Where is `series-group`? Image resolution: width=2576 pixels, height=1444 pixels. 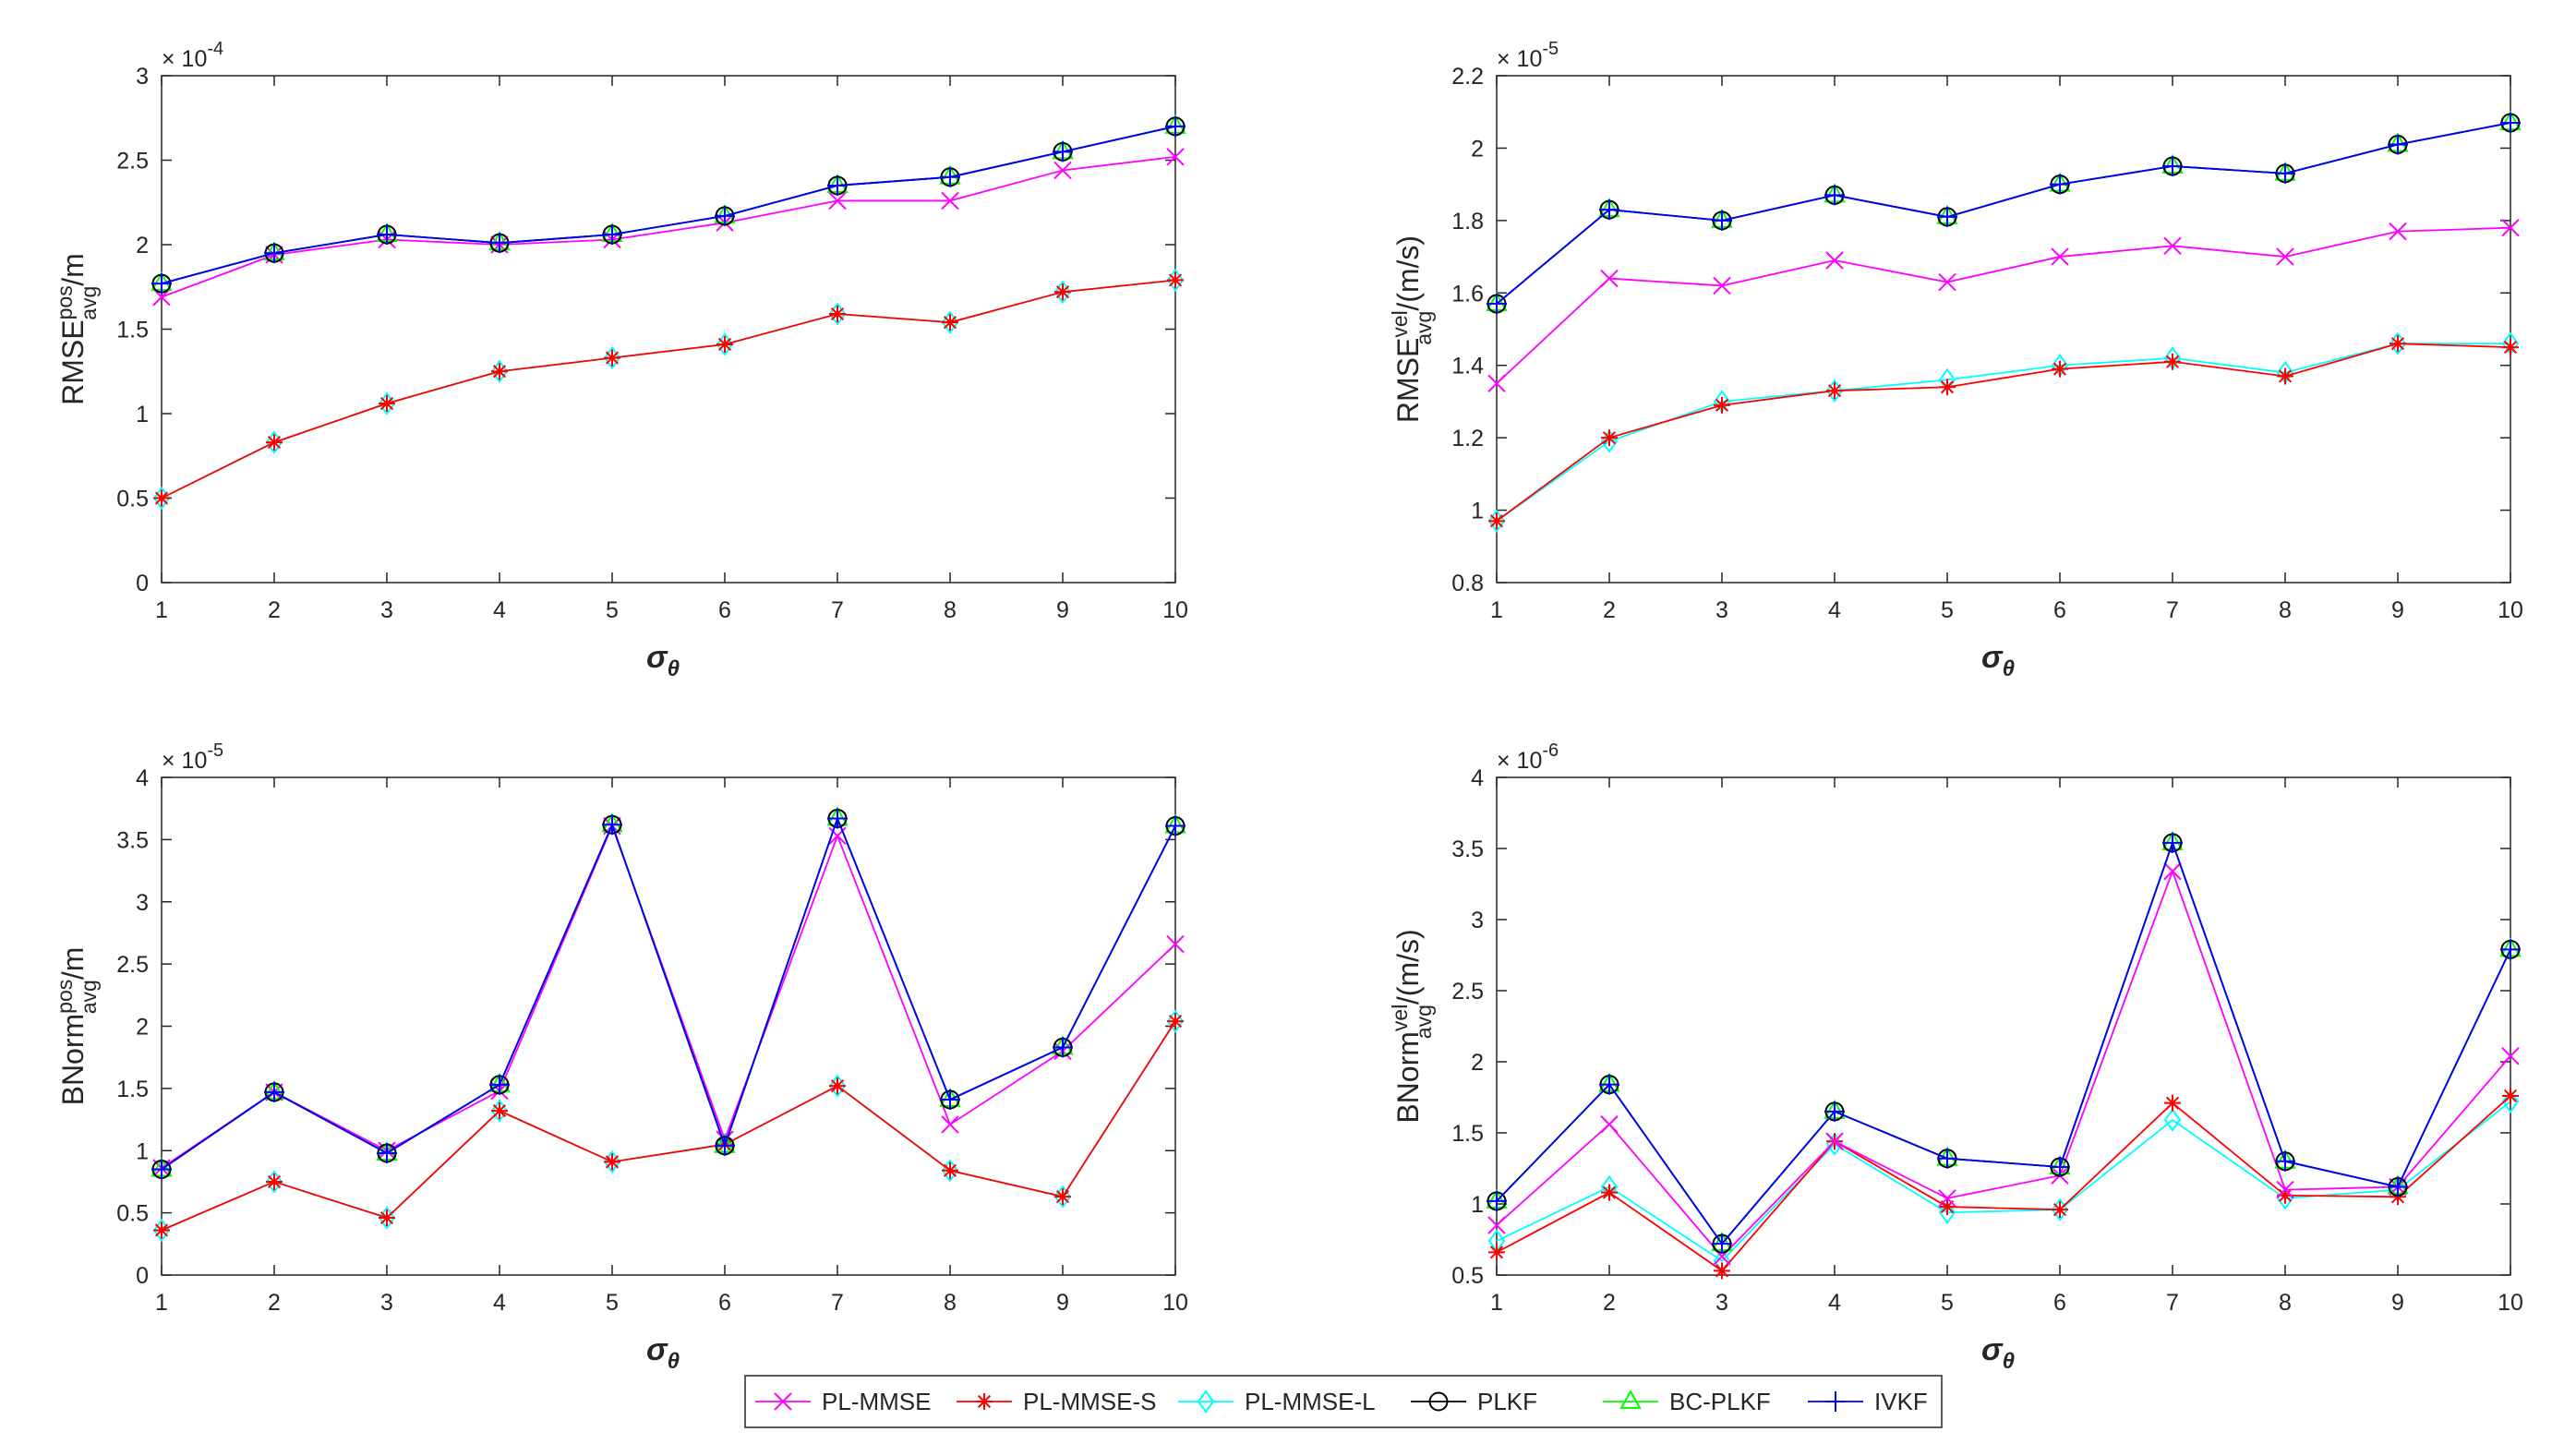 series-group is located at coordinates (668, 312).